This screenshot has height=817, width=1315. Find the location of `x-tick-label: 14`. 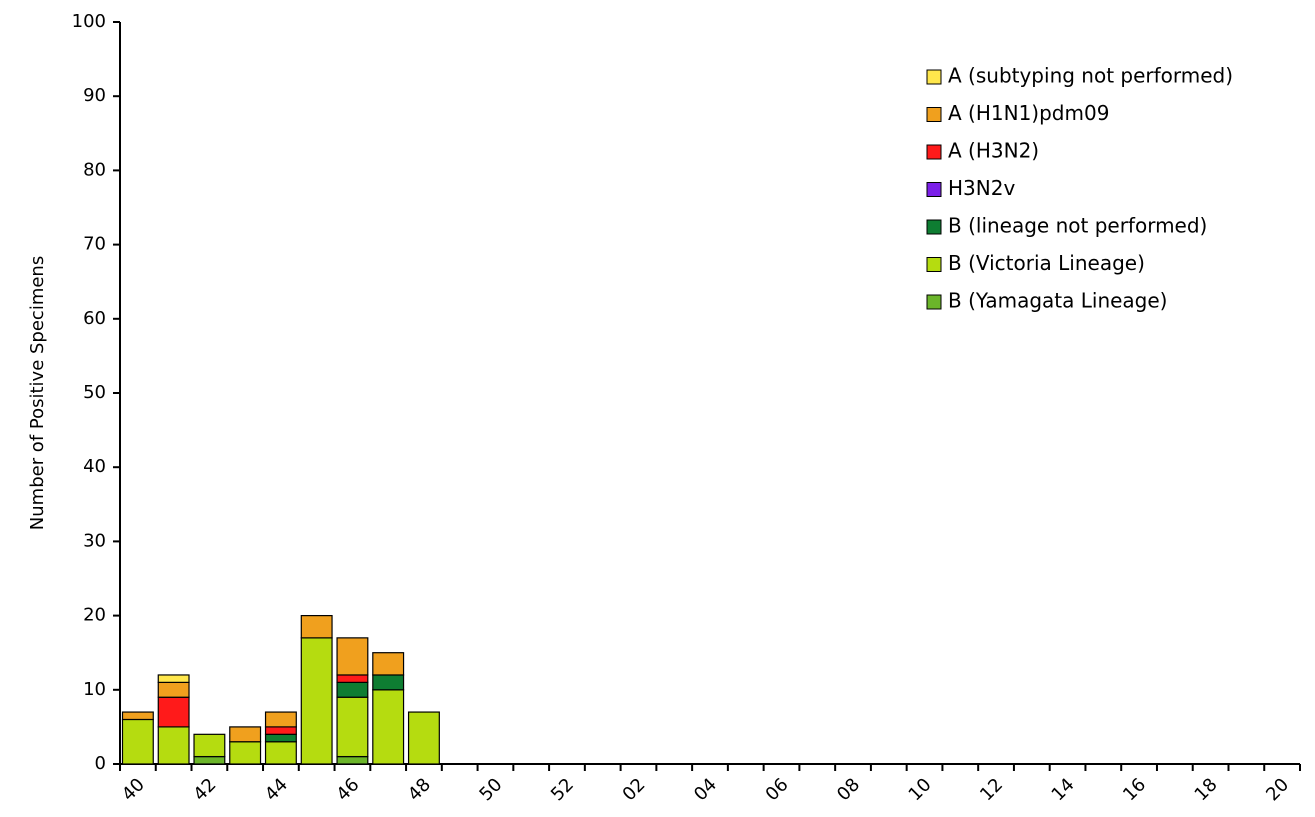

x-tick-label: 14 is located at coordinates (1063, 789).